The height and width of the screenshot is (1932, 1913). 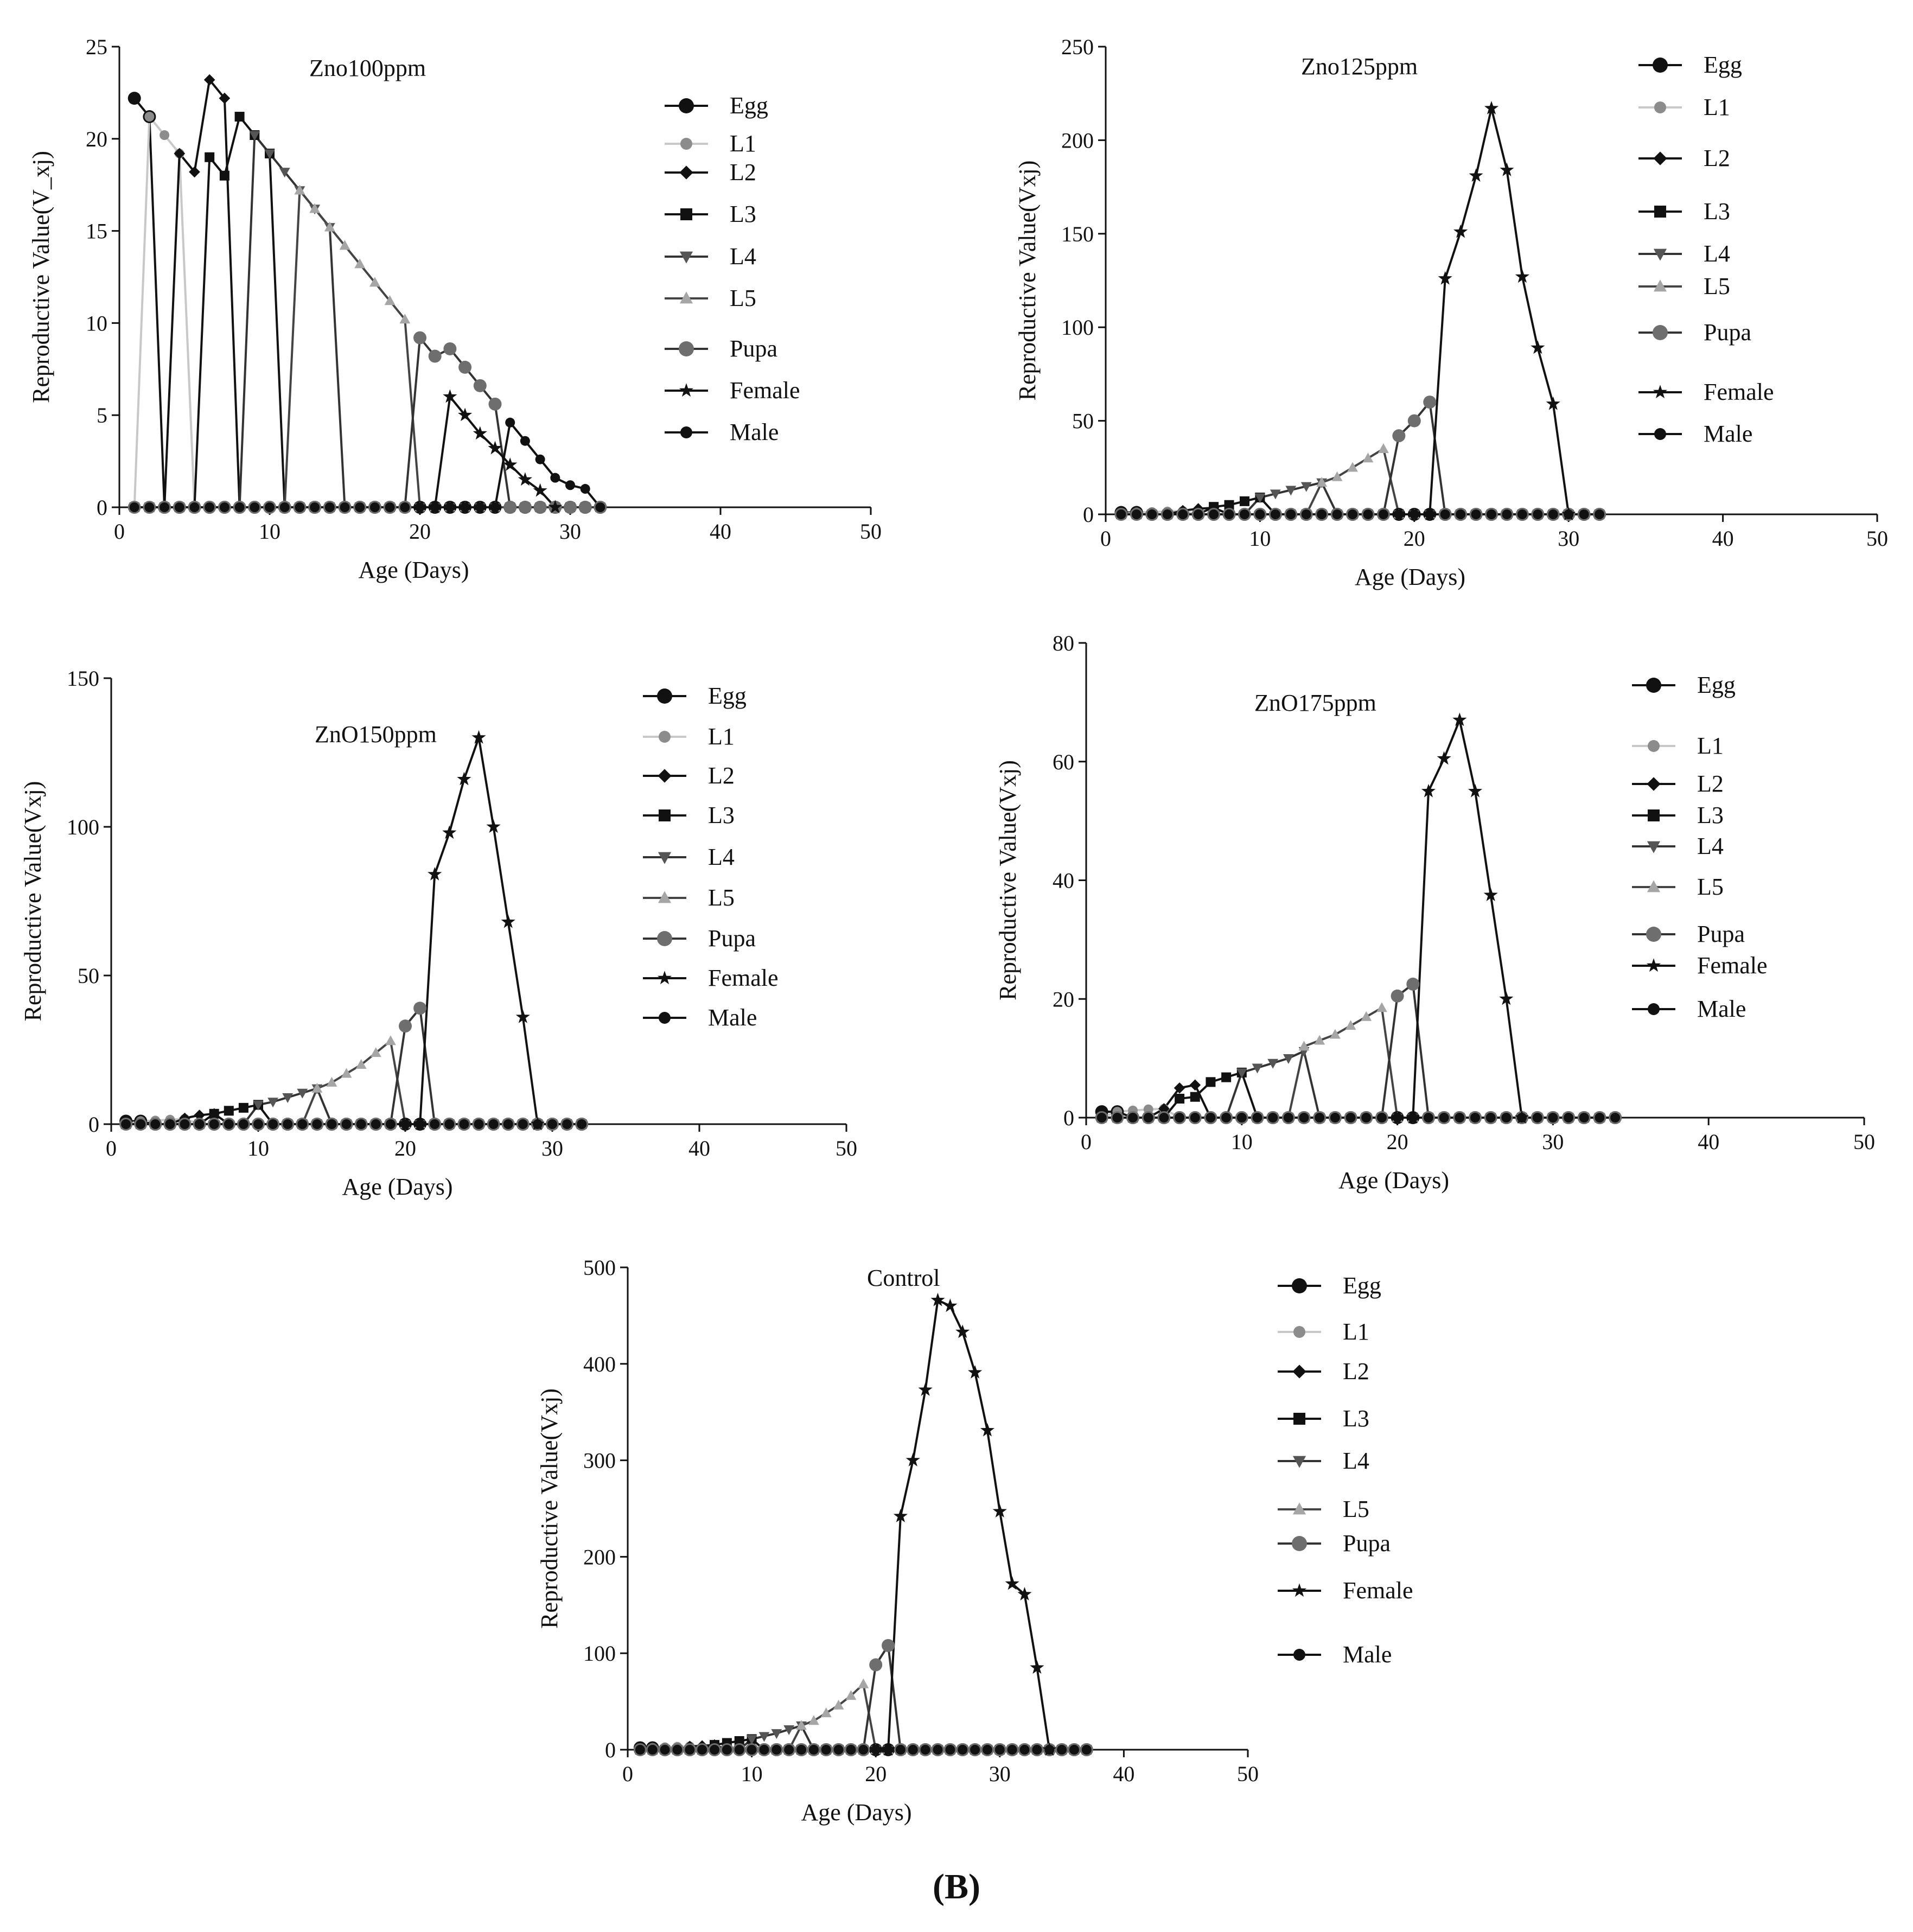 I want to click on x-tick-label: 10, so click(x=1242, y=1142).